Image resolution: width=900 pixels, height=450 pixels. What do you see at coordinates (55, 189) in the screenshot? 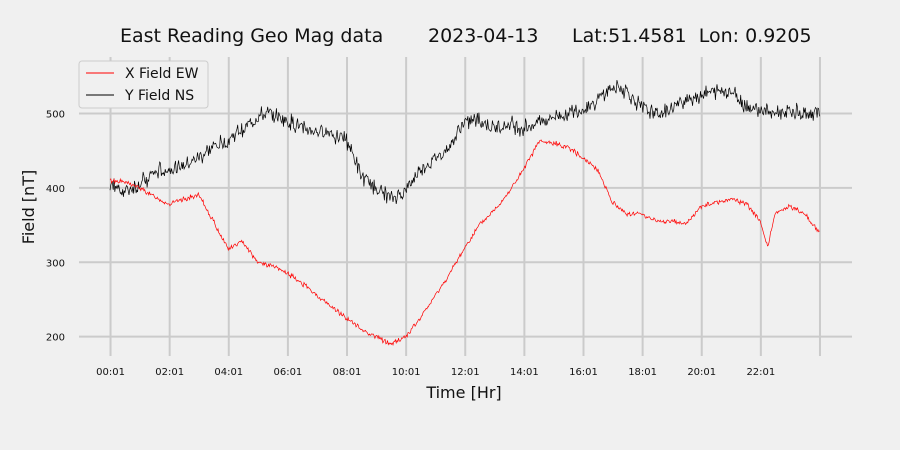
I see `y-tick-label: 400` at bounding box center [55, 189].